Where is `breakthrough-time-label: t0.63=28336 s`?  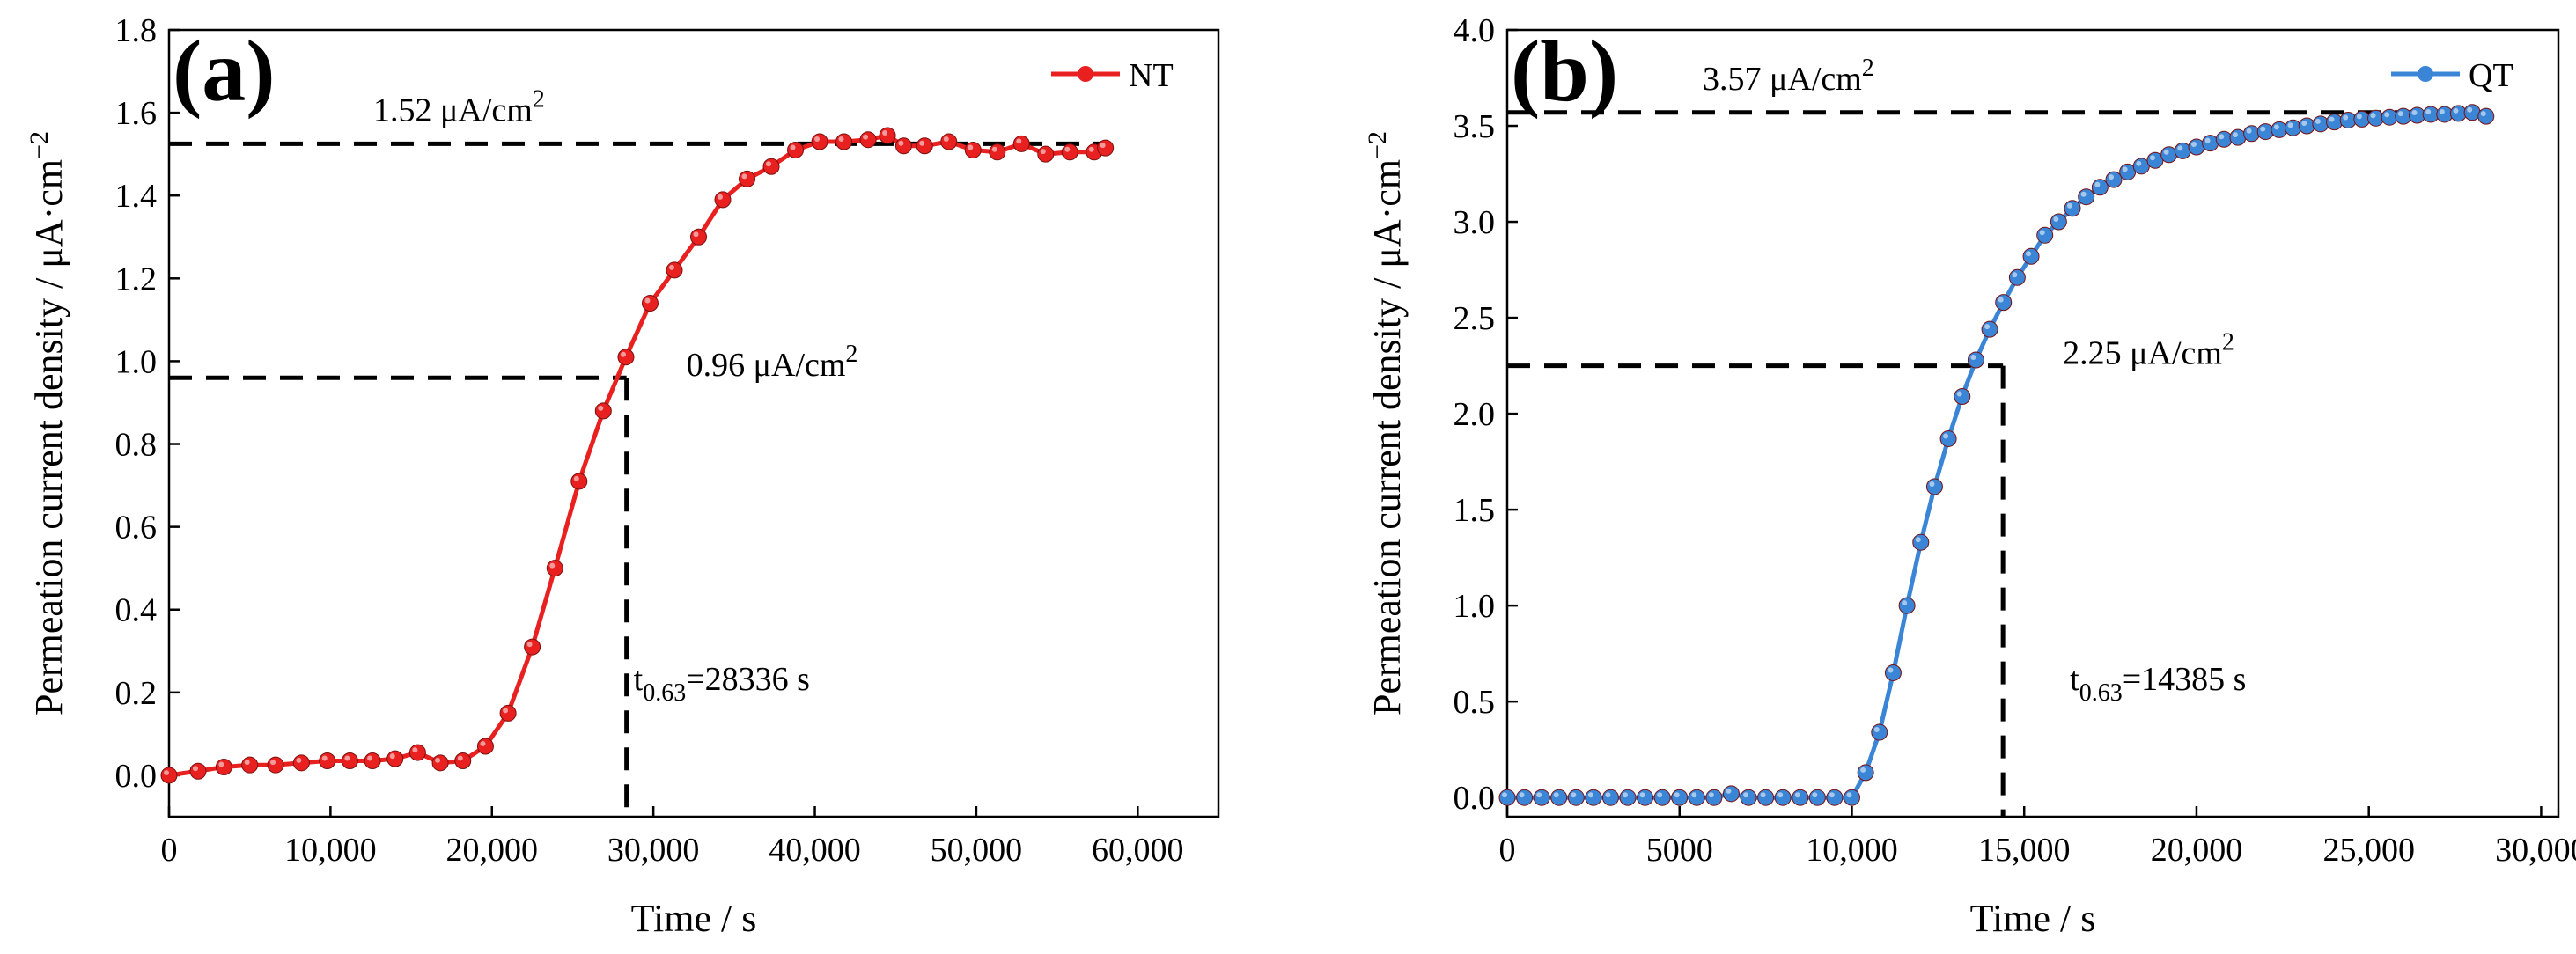
breakthrough-time-label: t0.63=28336 s is located at coordinates (722, 684).